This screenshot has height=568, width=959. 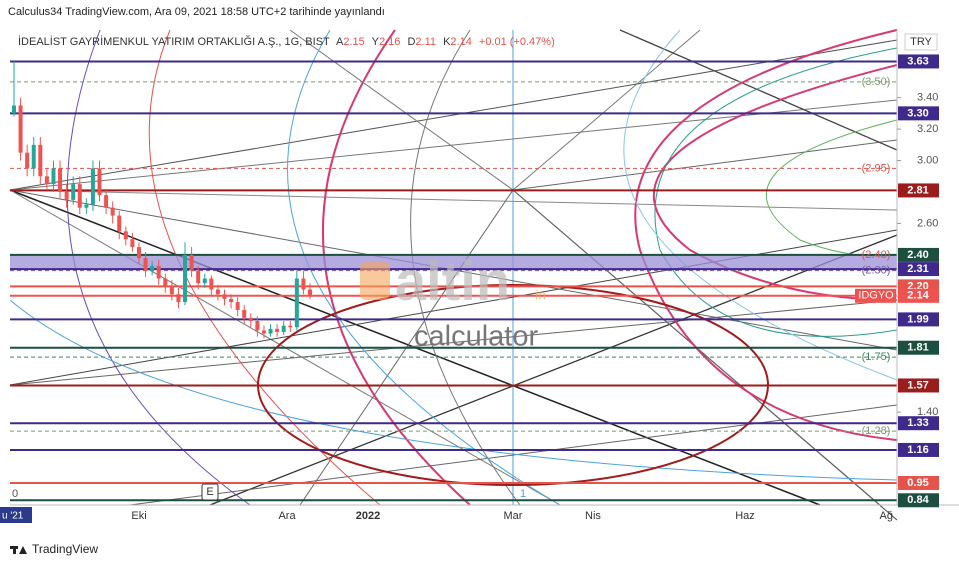 What do you see at coordinates (876, 431) in the screenshot?
I see `dashed-level-label: (1.28)` at bounding box center [876, 431].